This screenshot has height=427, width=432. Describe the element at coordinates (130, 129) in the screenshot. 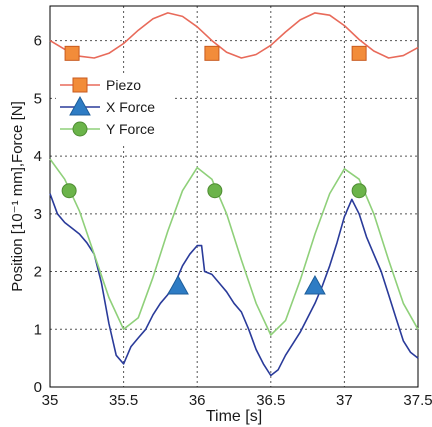

I see `legend-label: Y Force` at that location.